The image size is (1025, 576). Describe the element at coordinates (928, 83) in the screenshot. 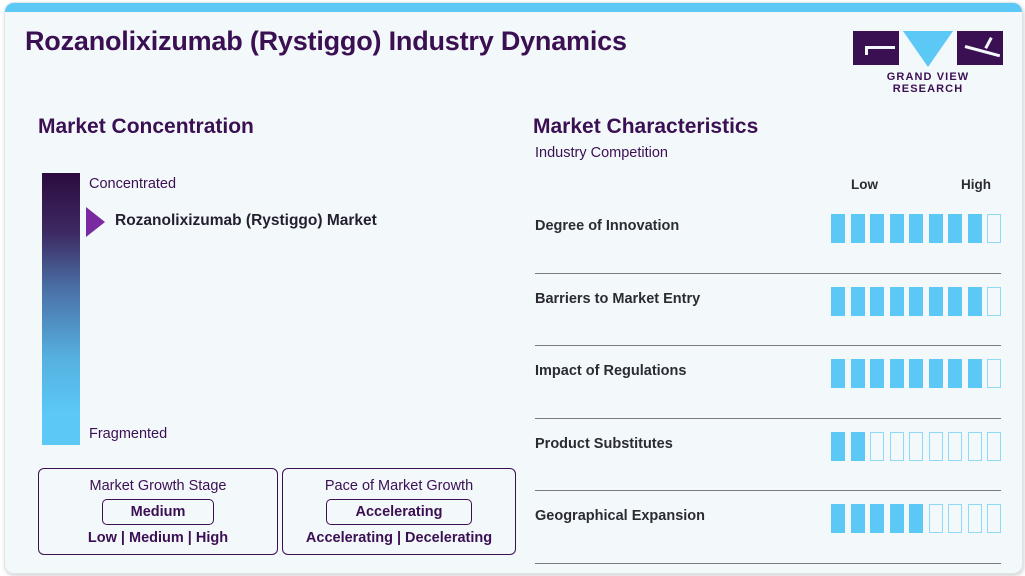

I see `logo-wordmark: GRAND VIEW RESEARCH` at that location.